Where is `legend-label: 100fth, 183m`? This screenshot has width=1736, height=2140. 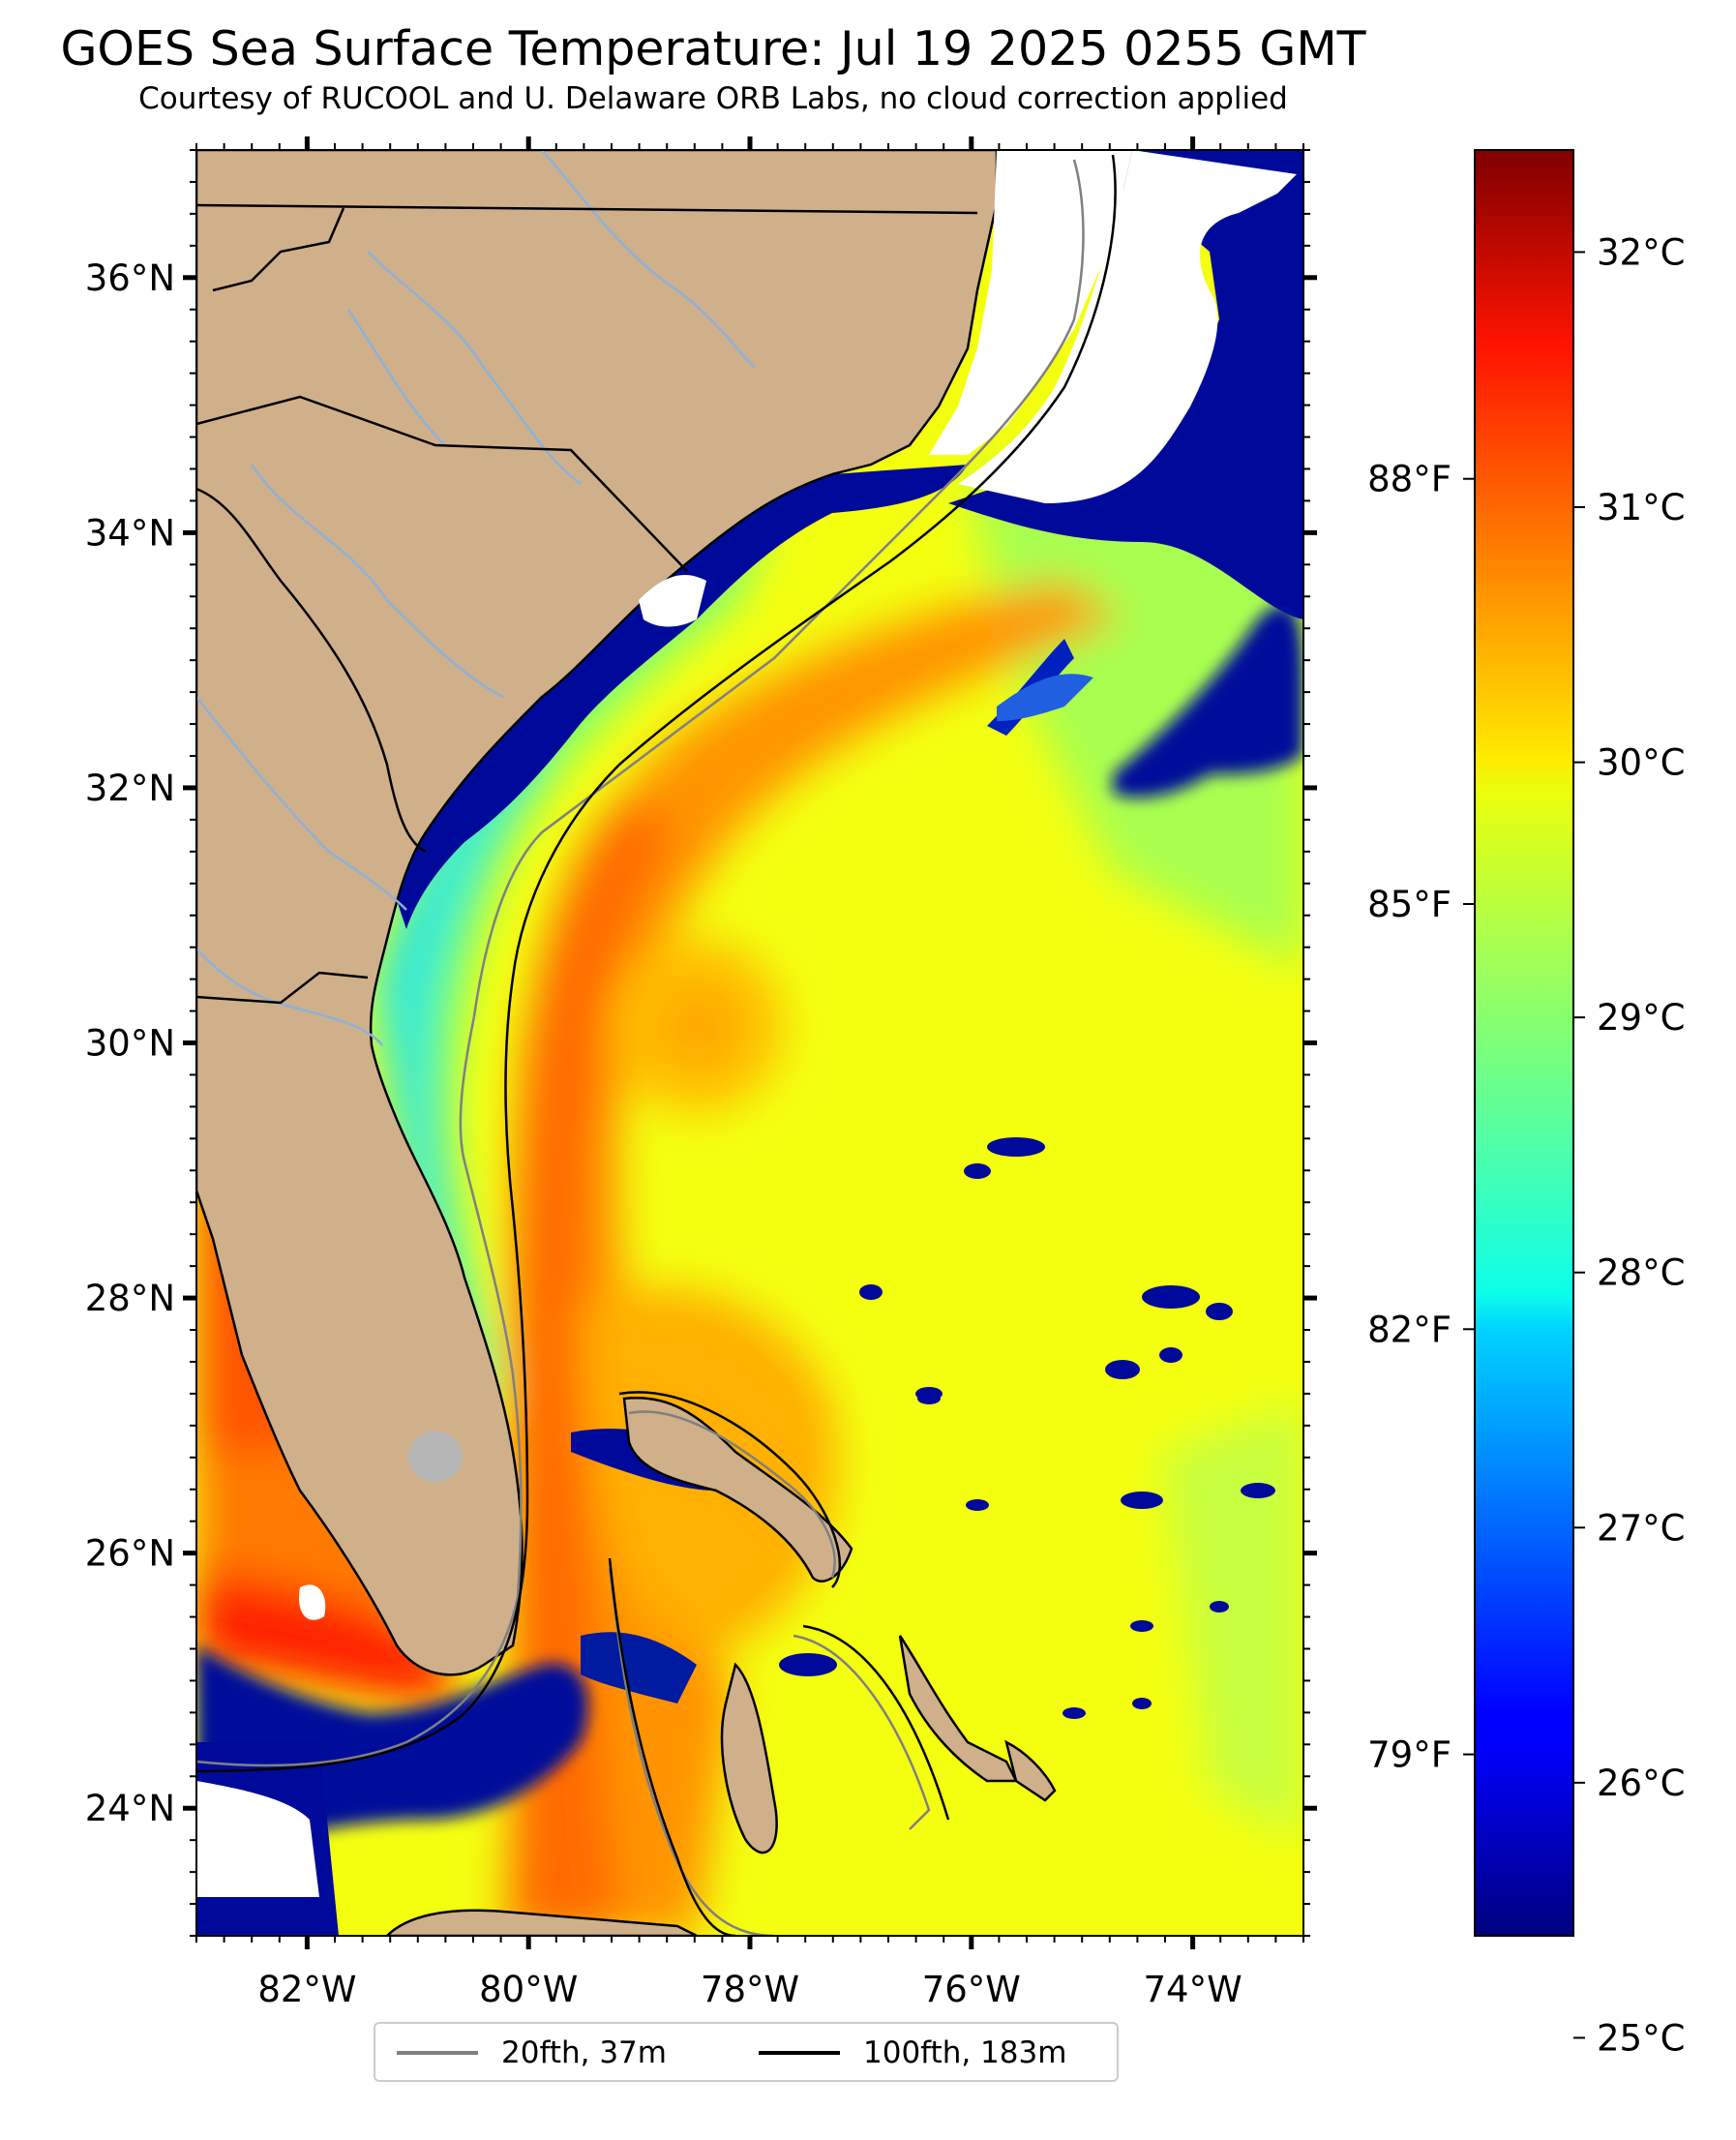
legend-label: 100fth, 183m is located at coordinates (965, 2052).